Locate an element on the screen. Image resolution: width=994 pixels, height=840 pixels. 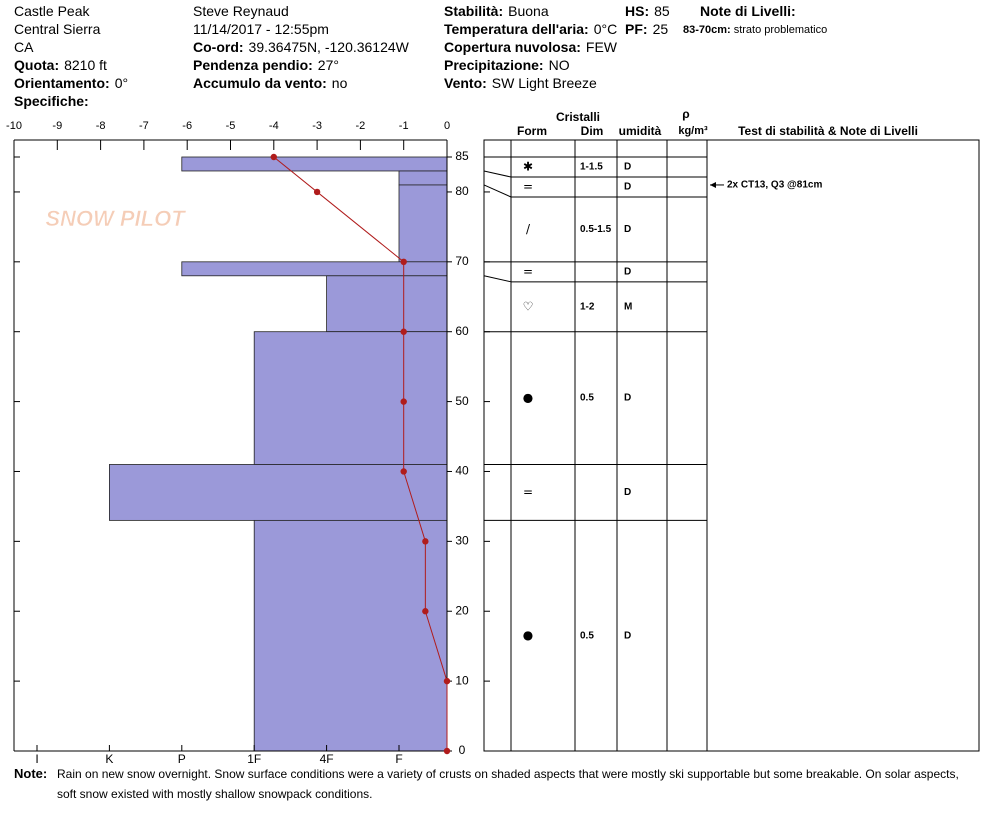
header-label: Quota: is located at coordinates (36, 65).